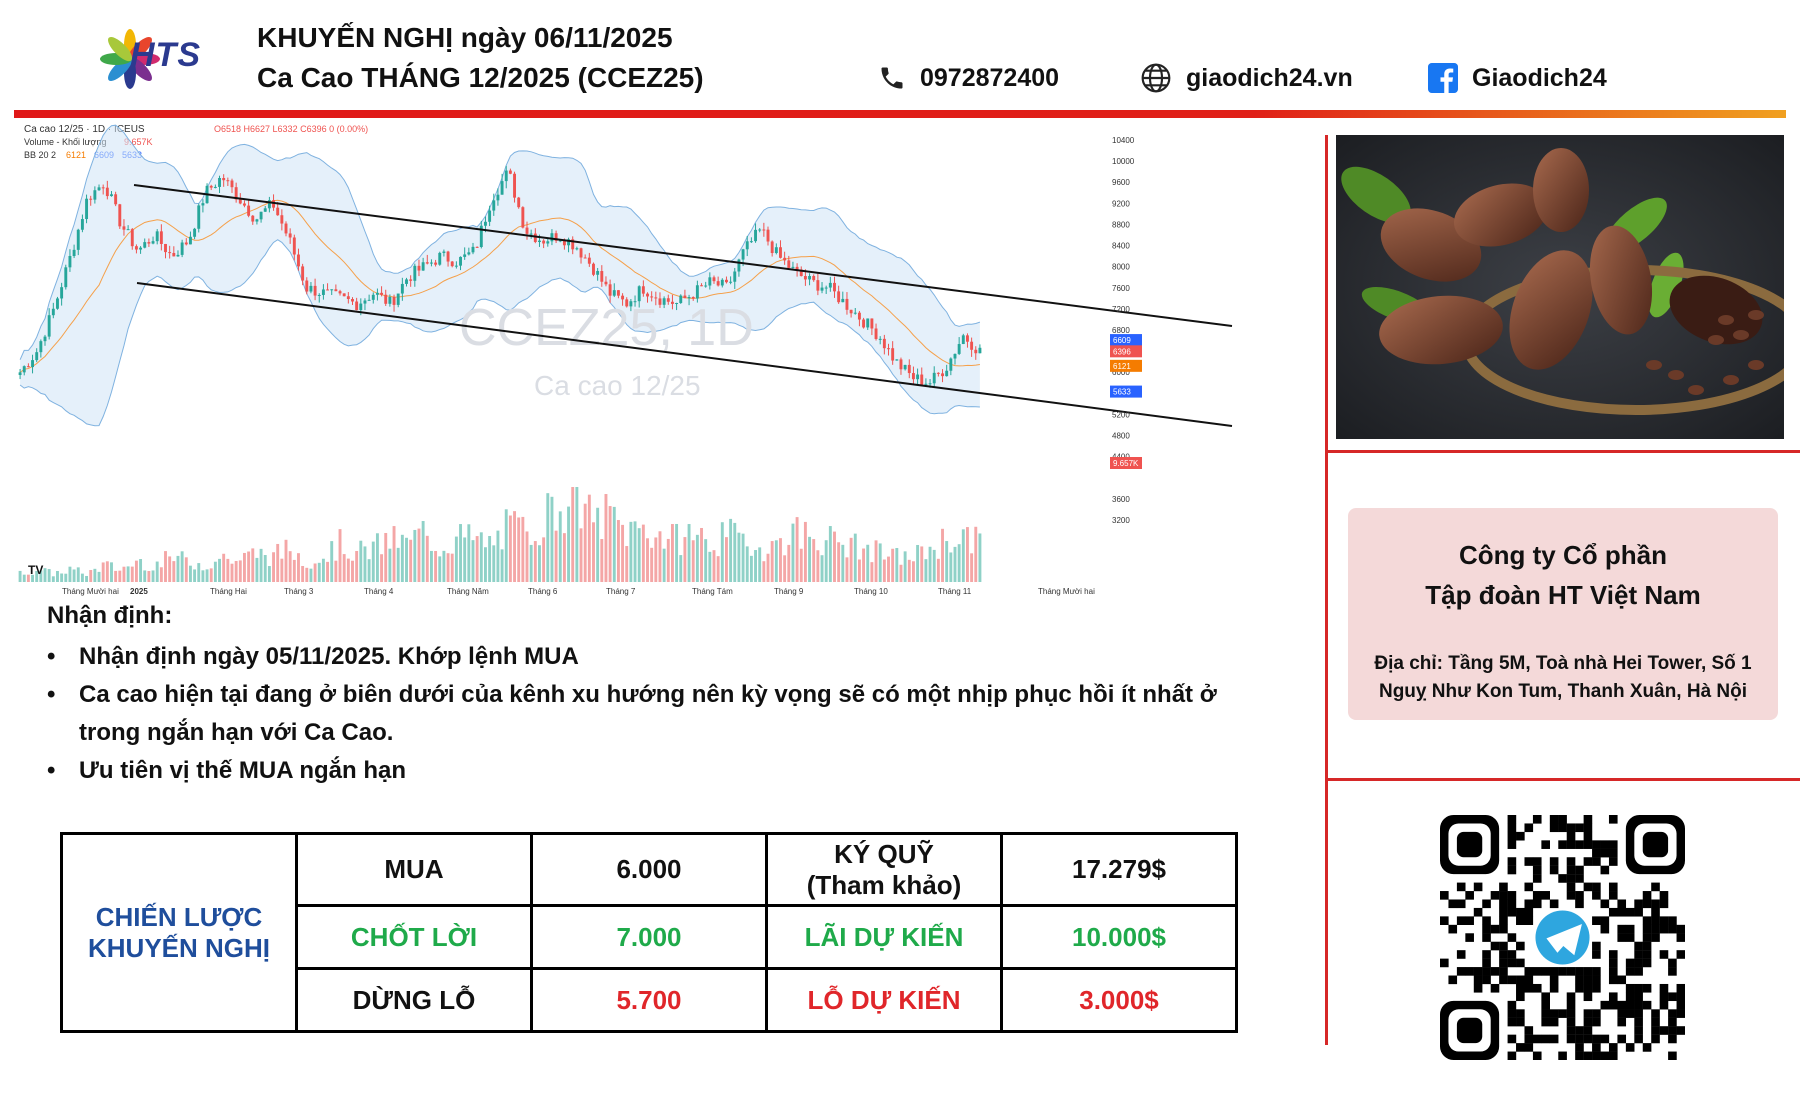  What do you see at coordinates (1562, 937) in the screenshot?
I see `telegram-qr-code` at bounding box center [1562, 937].